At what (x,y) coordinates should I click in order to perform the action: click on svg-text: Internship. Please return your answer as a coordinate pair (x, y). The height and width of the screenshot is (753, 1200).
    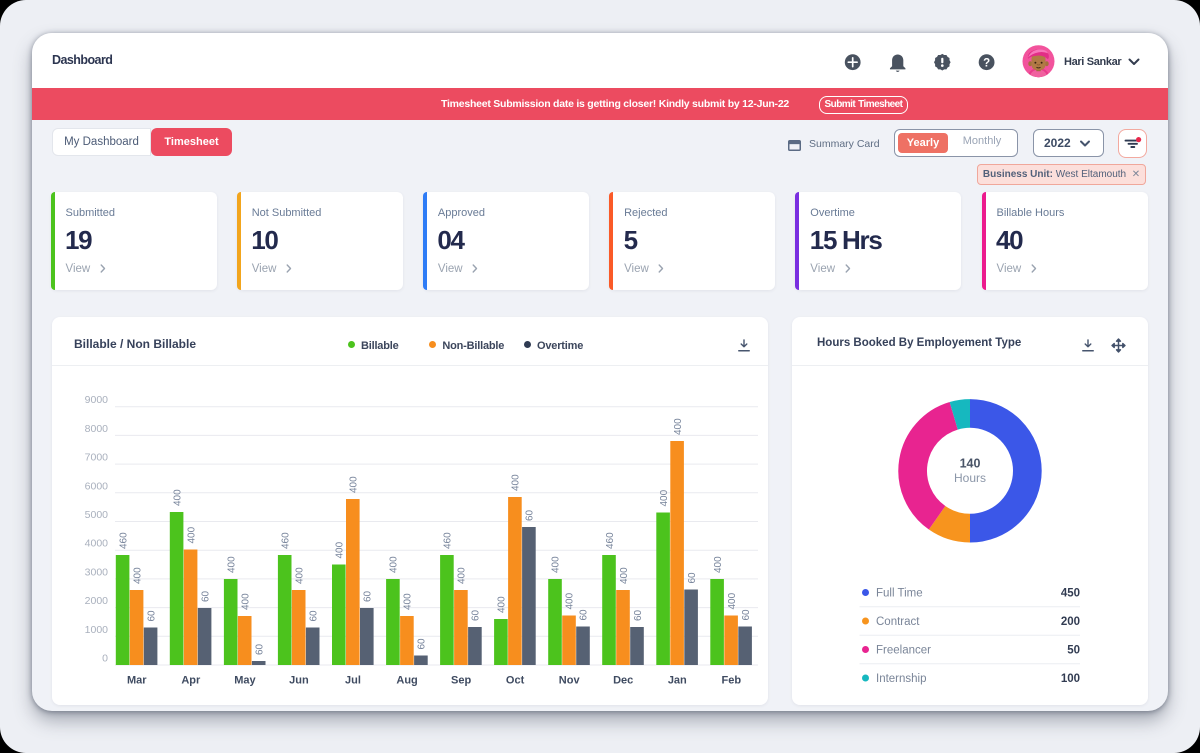
    Looking at the image, I should click on (901, 679).